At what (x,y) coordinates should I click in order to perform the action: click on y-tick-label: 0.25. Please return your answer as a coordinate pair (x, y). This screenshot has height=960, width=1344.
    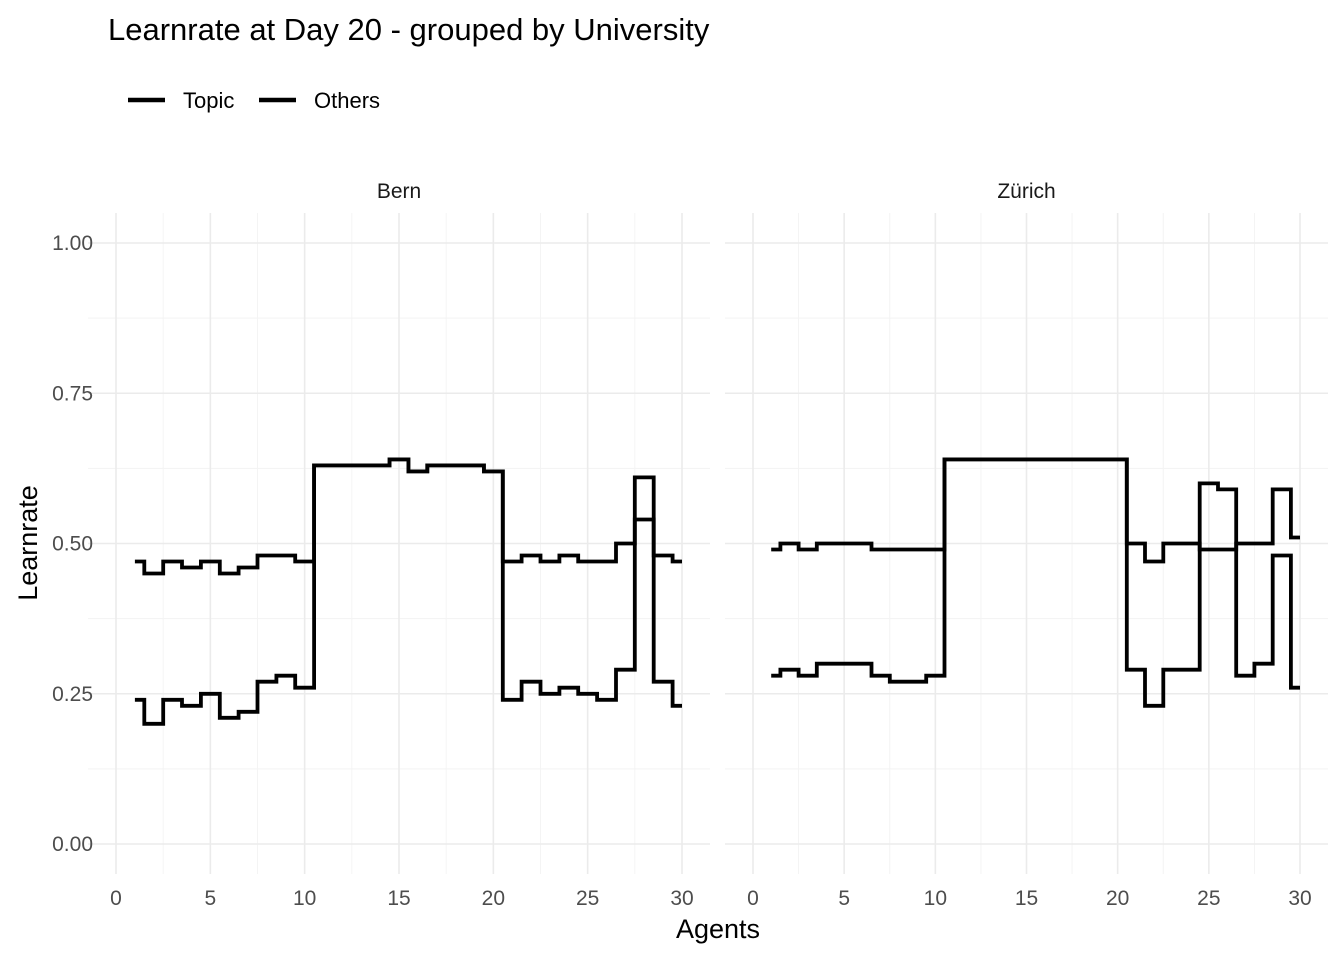
    Looking at the image, I should click on (72, 694).